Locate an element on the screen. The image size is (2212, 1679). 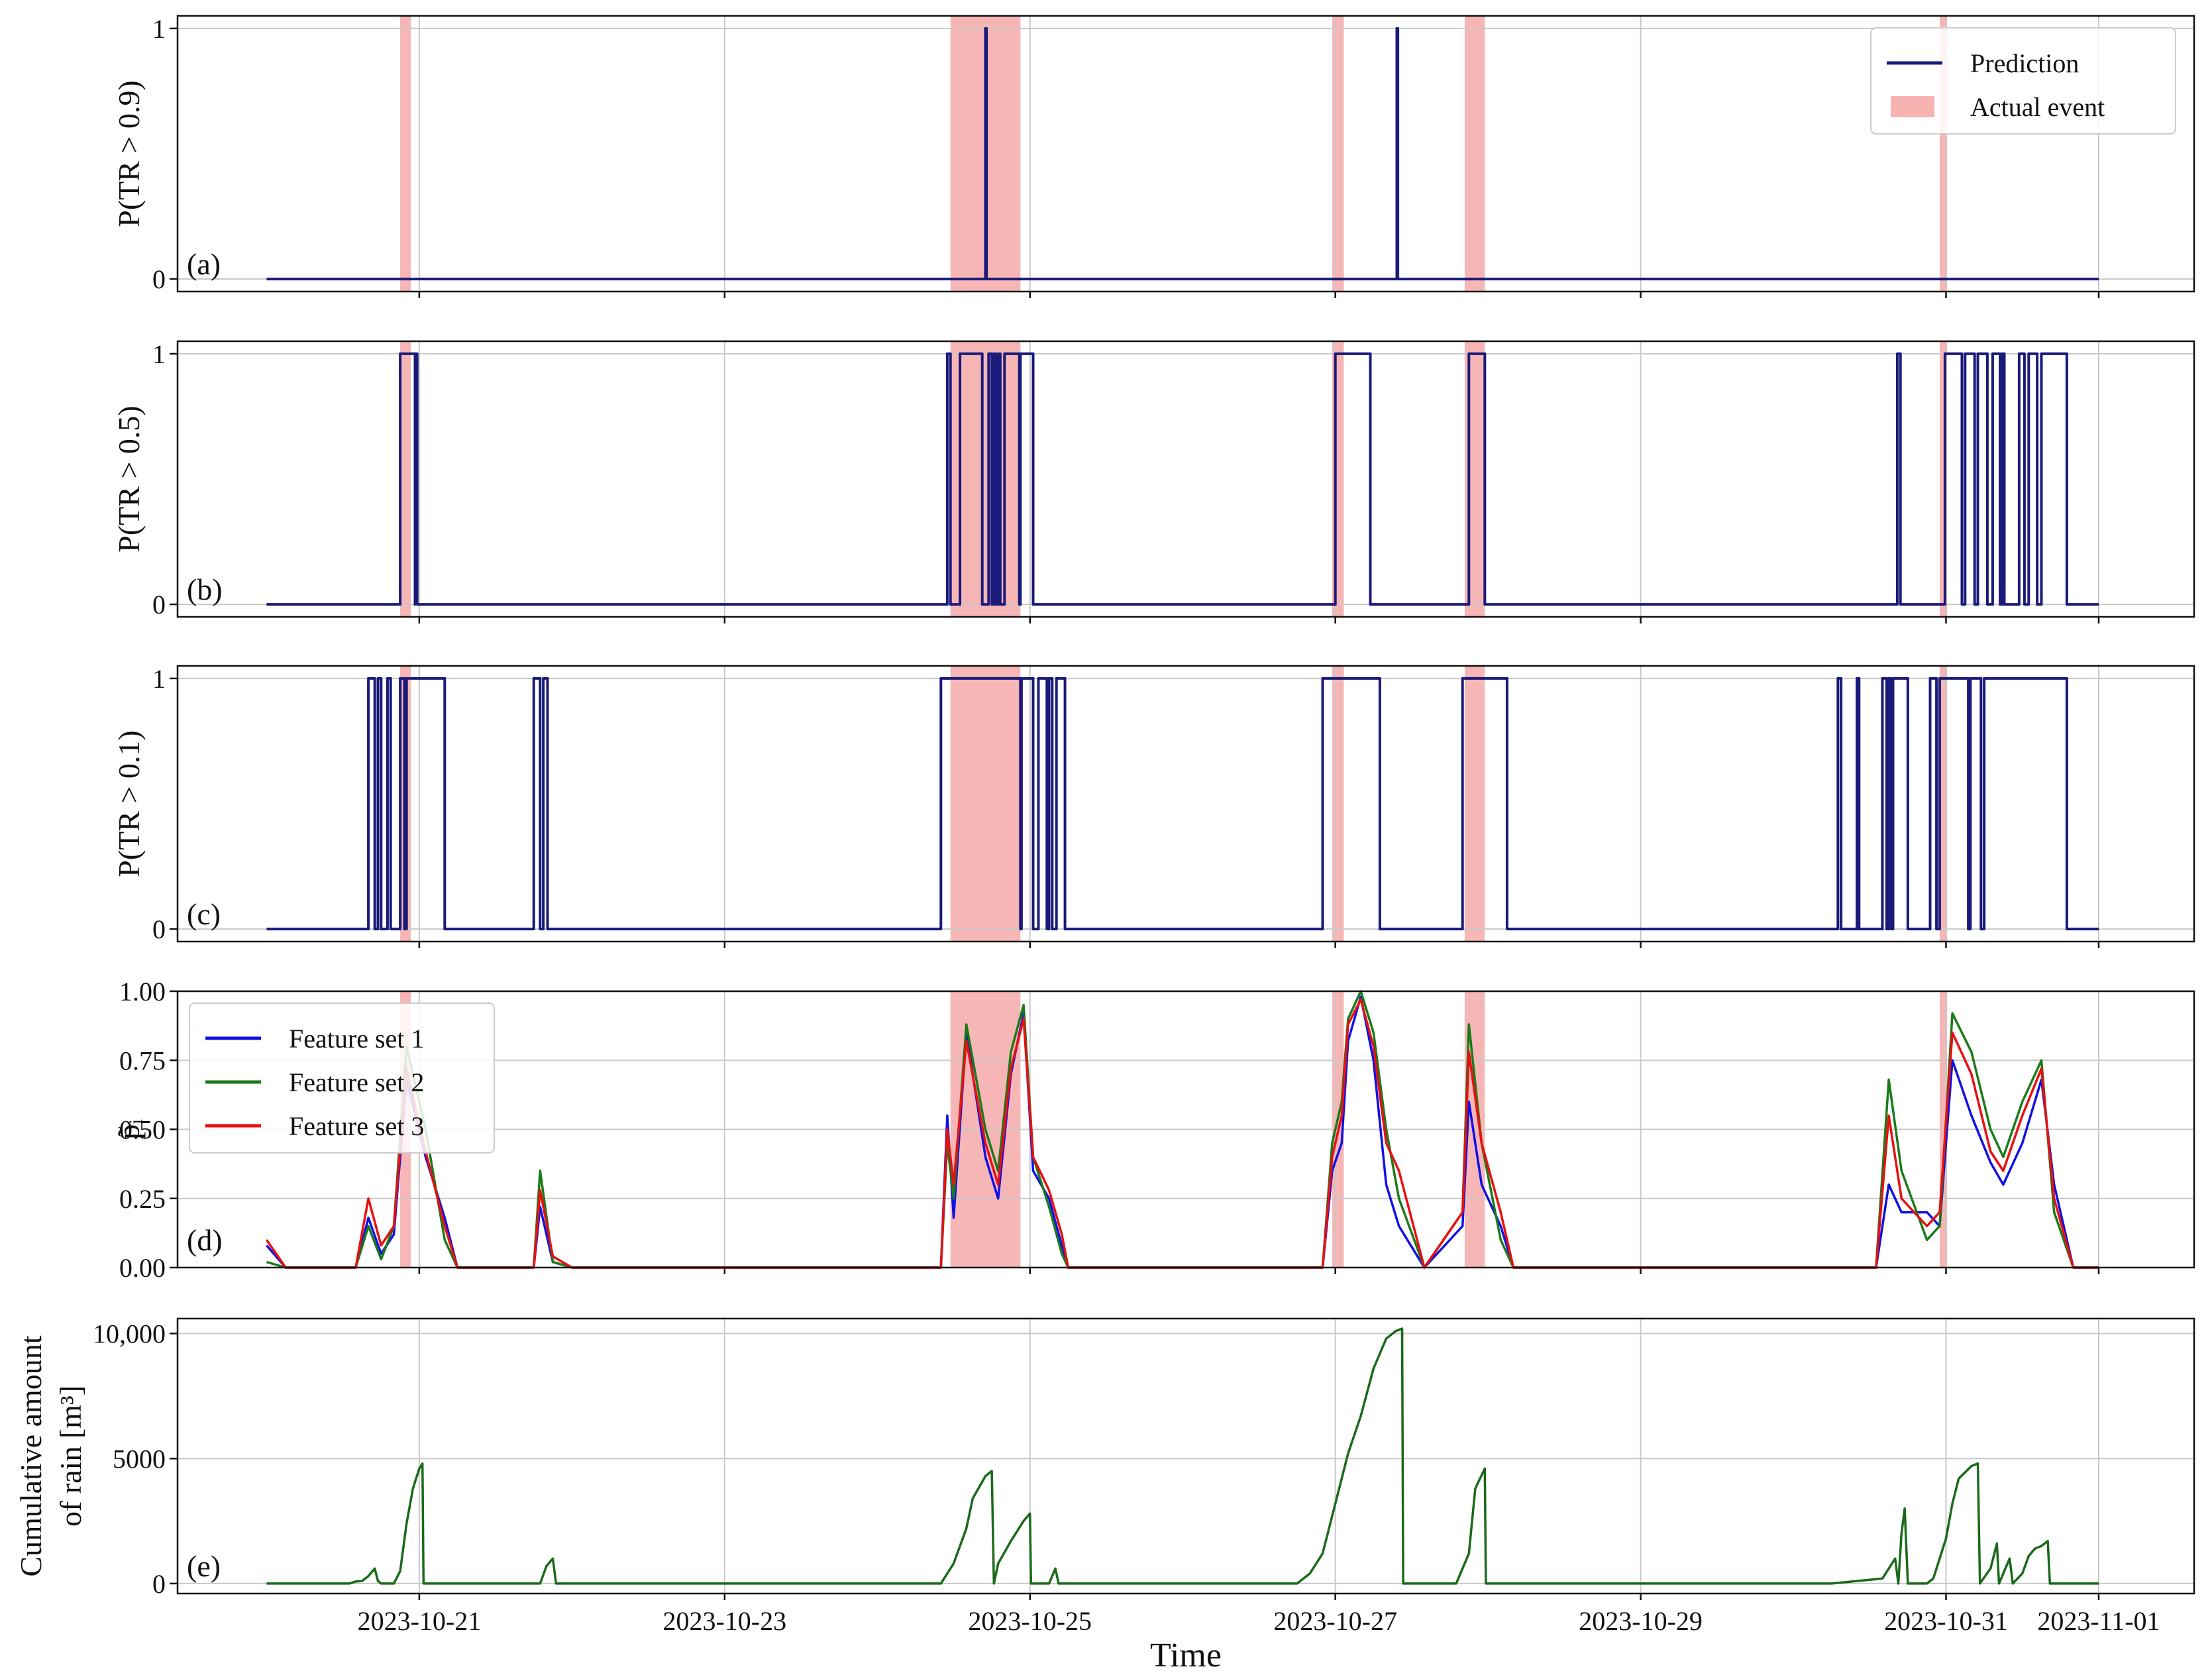
panel-d-ytick-label: 0.75 is located at coordinates (142, 1061).